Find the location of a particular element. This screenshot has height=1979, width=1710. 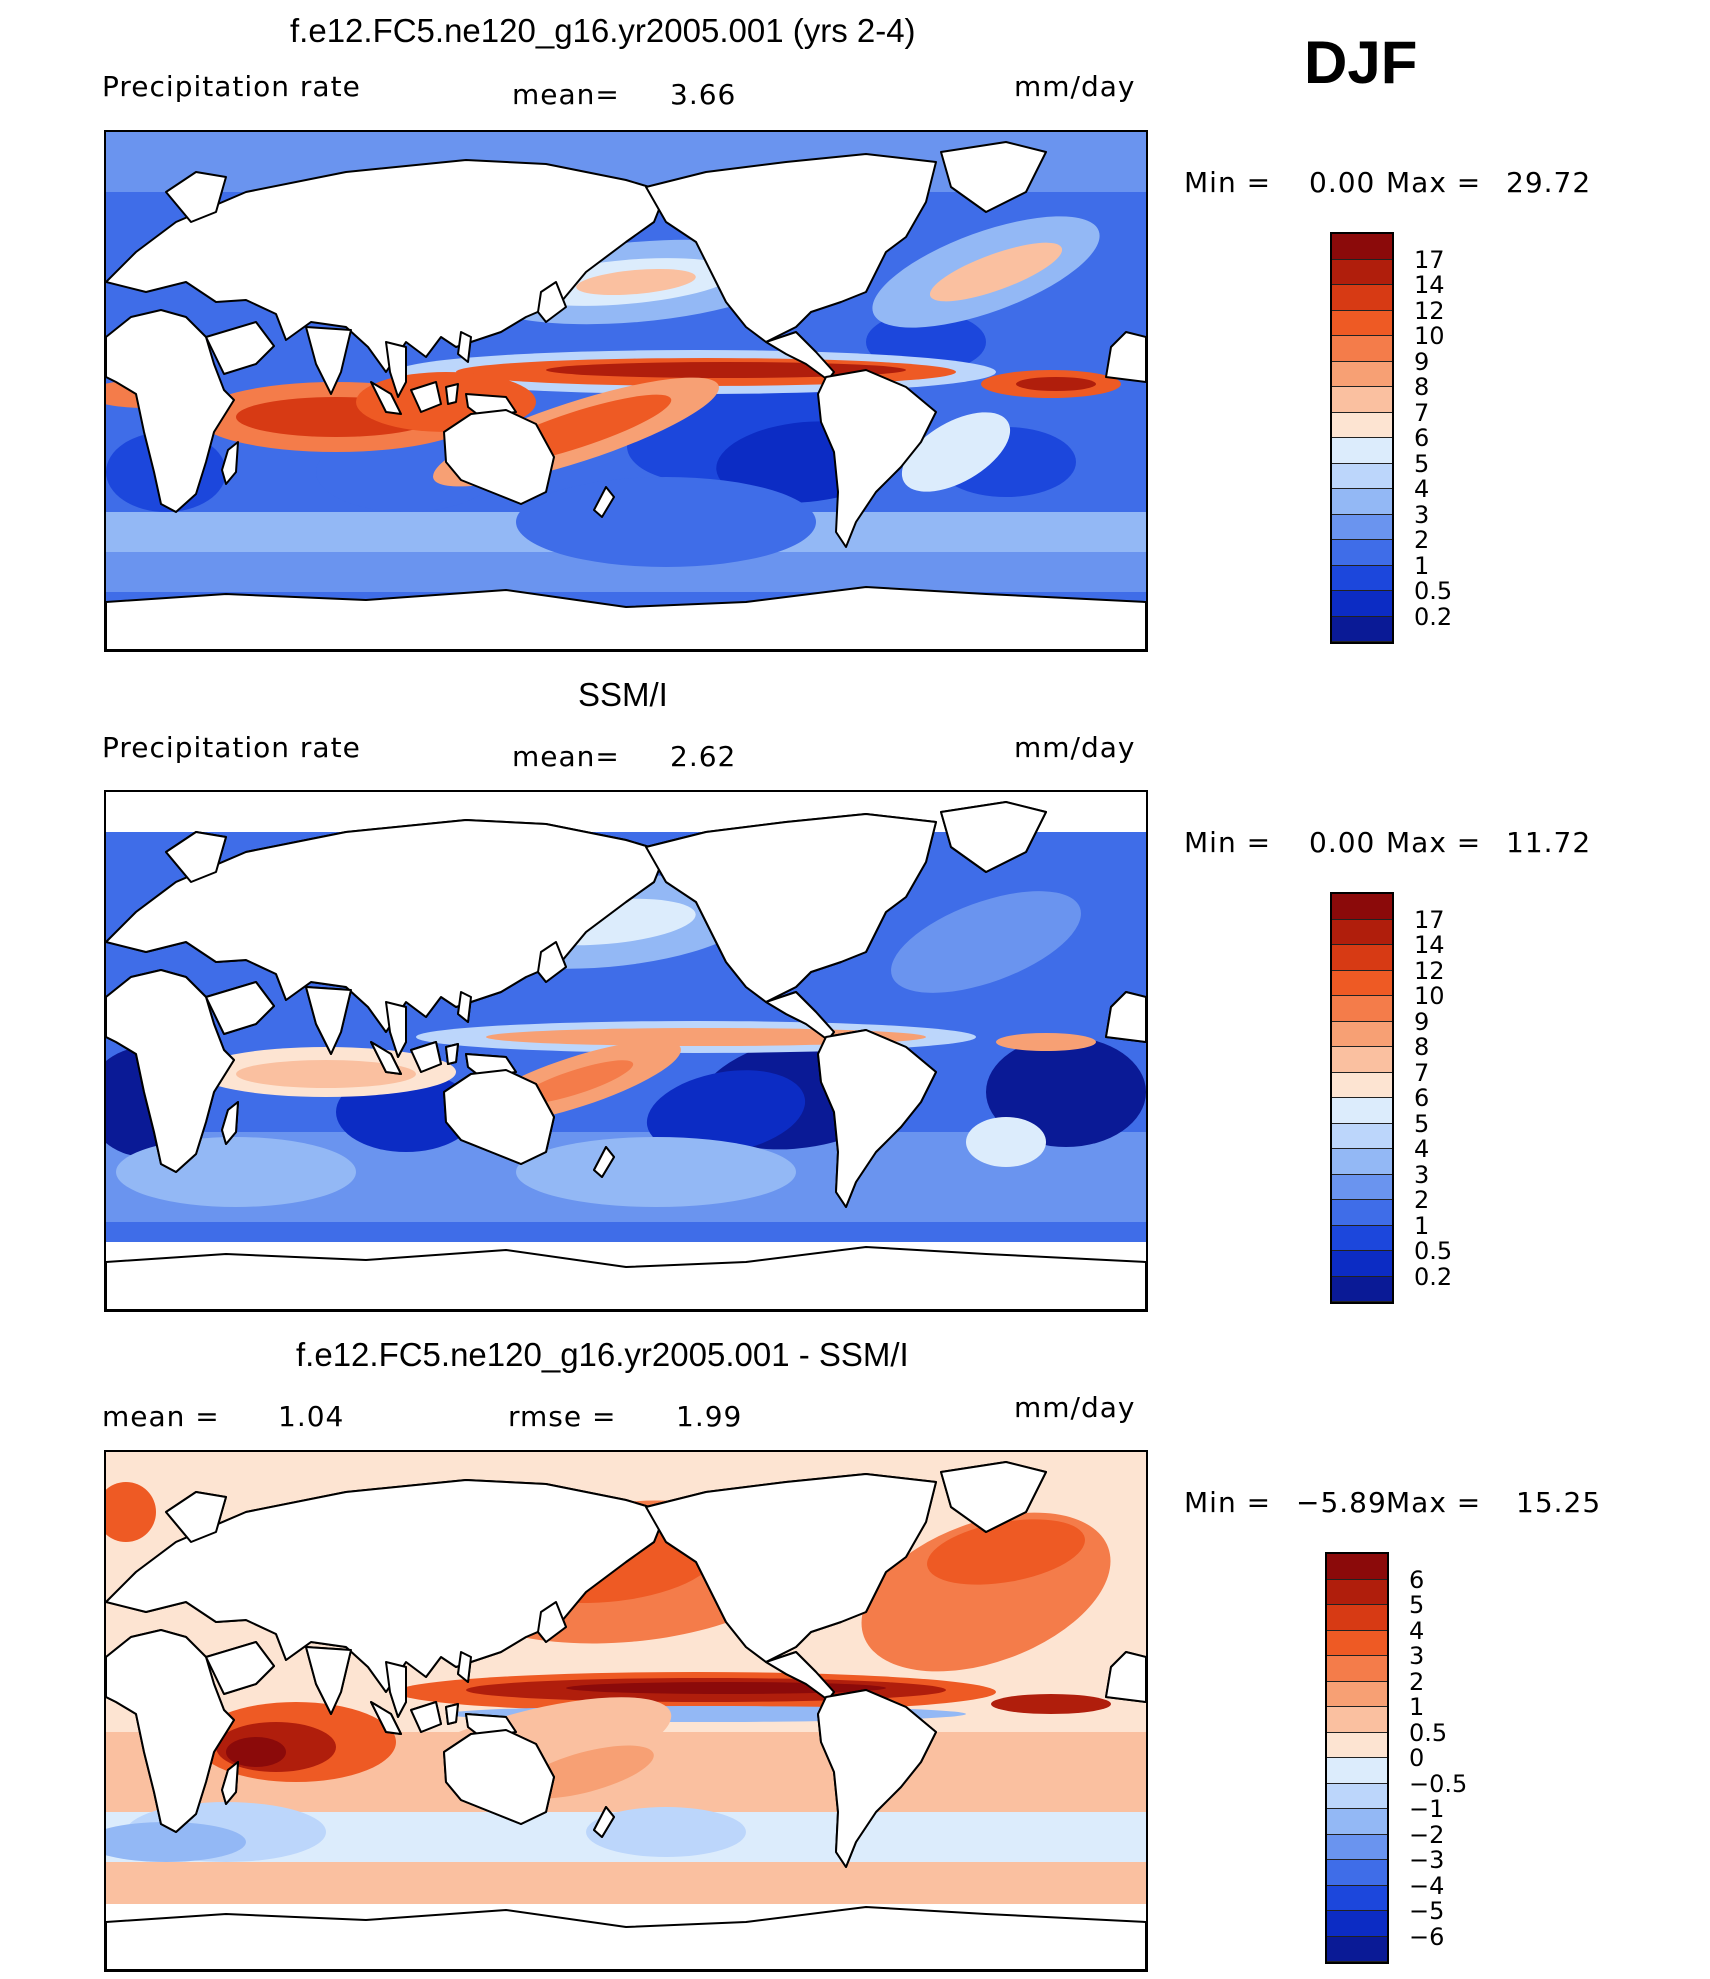

panel3-rmse-value: 1.99 is located at coordinates (709, 1416).